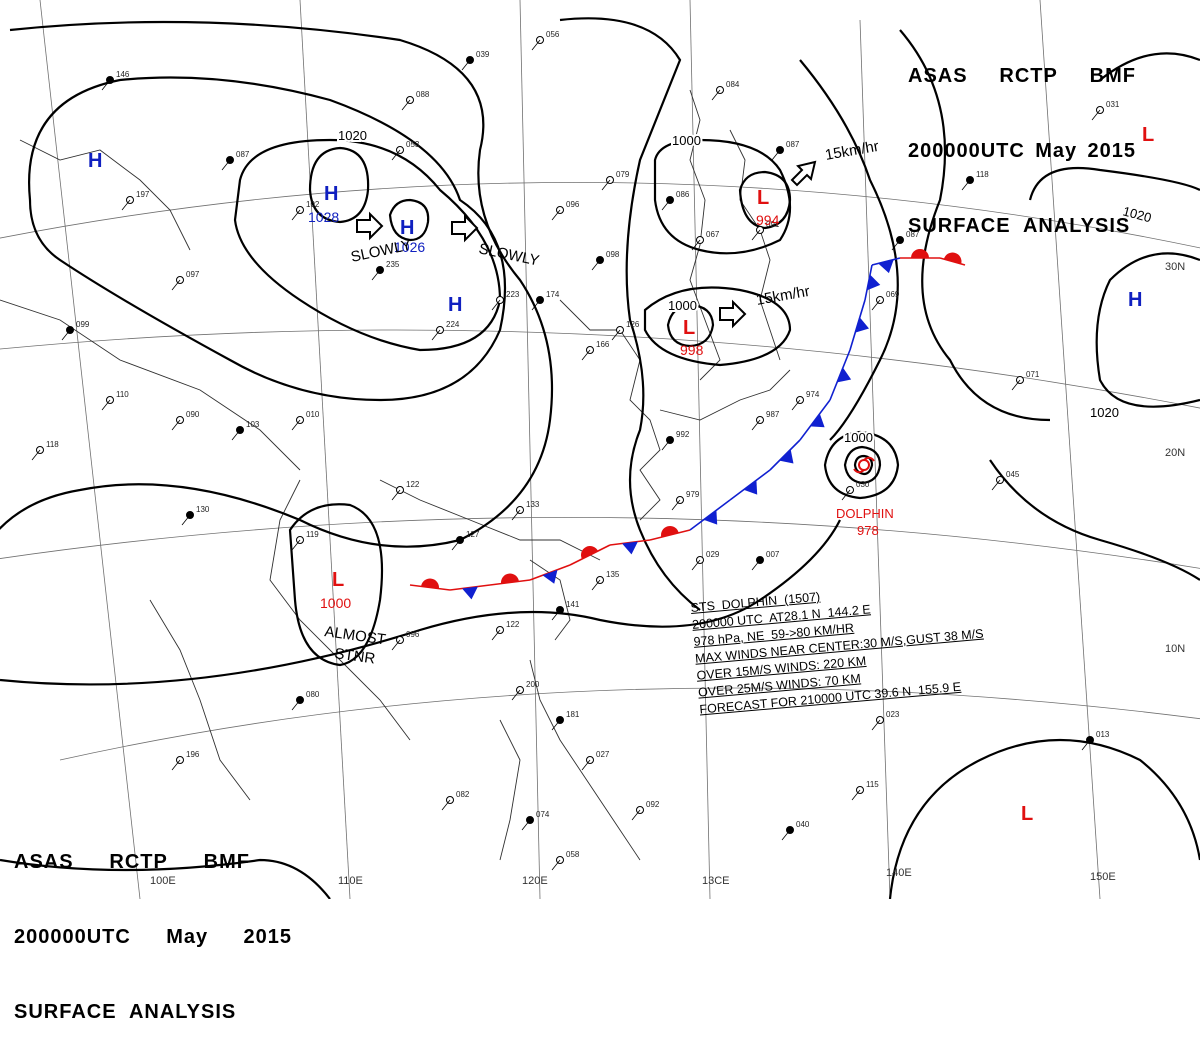 The width and height of the screenshot is (1200, 1050). I want to click on header-office: ASAS, so click(938, 76).